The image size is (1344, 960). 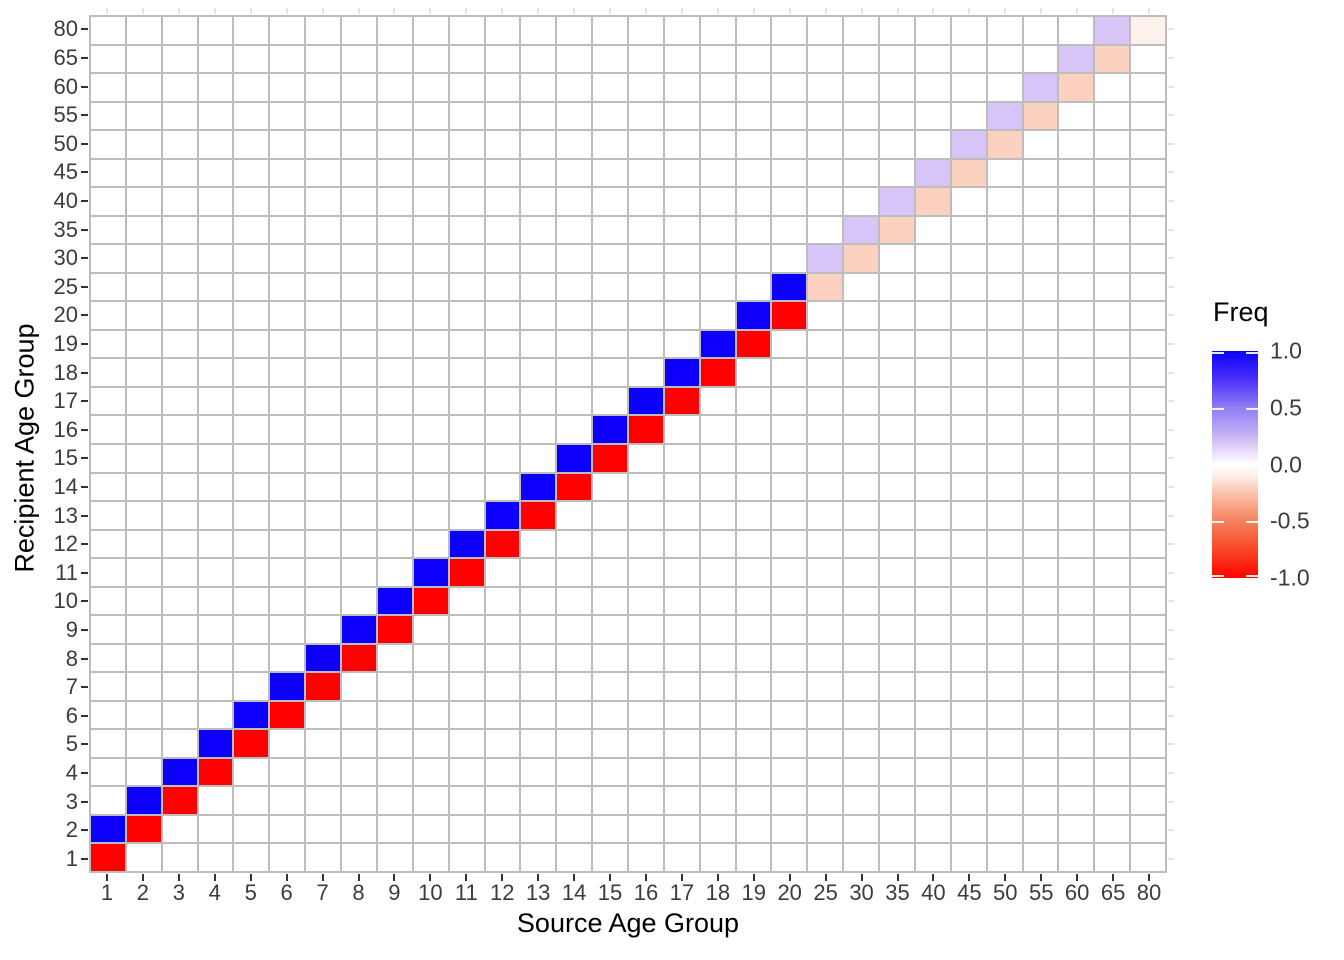 What do you see at coordinates (1290, 577) in the screenshot?
I see `legend-tick-label: -1.0` at bounding box center [1290, 577].